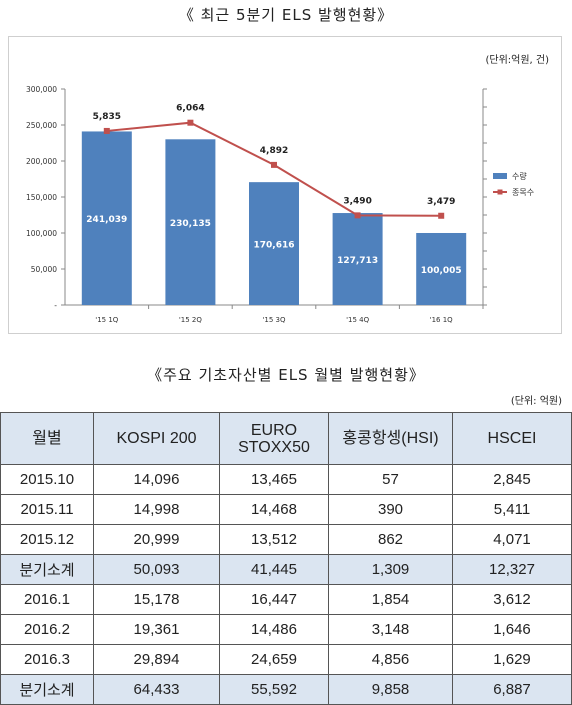 This screenshot has height=705, width=572. I want to click on eurostoxx50-cell: 14,486, so click(274, 629).